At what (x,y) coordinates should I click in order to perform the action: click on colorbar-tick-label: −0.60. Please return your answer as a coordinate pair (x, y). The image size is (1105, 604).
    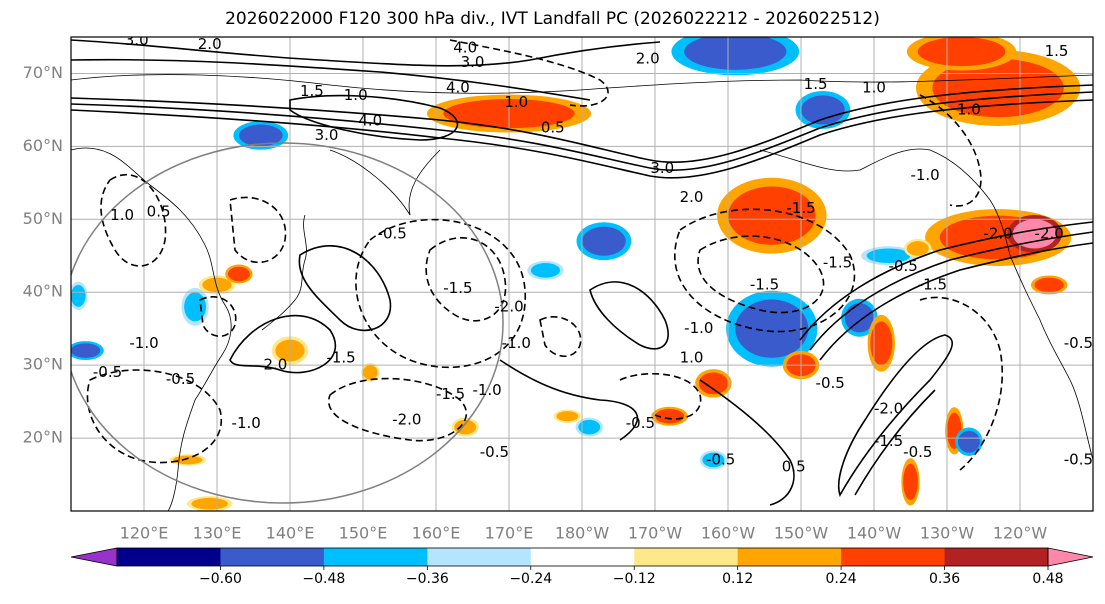
    Looking at the image, I should click on (220, 579).